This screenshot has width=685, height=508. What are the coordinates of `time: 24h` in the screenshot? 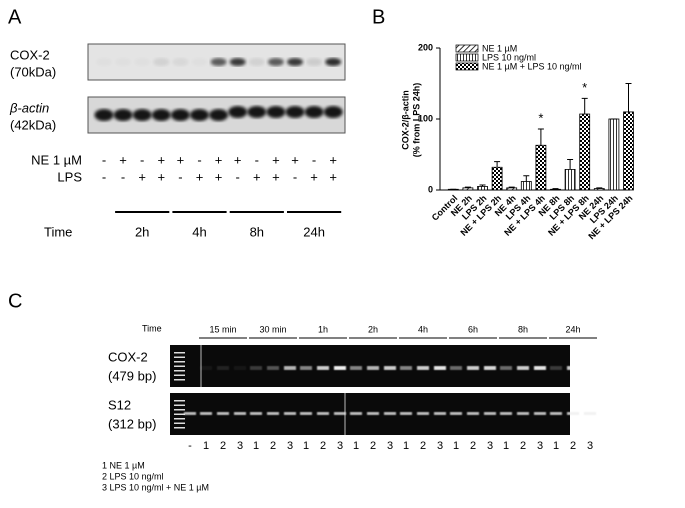 It's located at (314, 231).